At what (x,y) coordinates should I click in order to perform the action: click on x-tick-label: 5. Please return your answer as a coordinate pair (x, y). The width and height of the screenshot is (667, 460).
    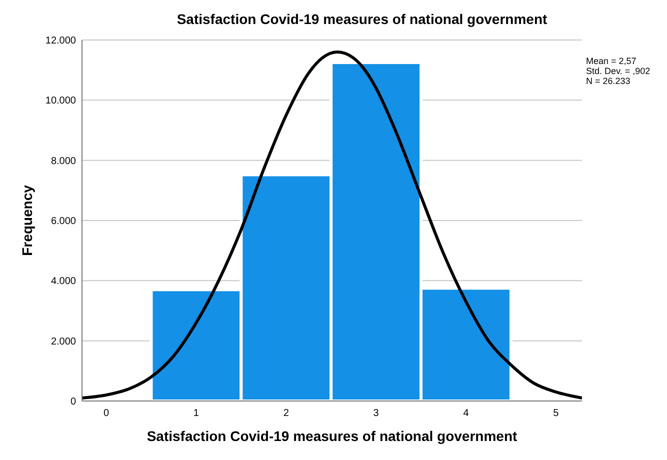
    Looking at the image, I should click on (556, 413).